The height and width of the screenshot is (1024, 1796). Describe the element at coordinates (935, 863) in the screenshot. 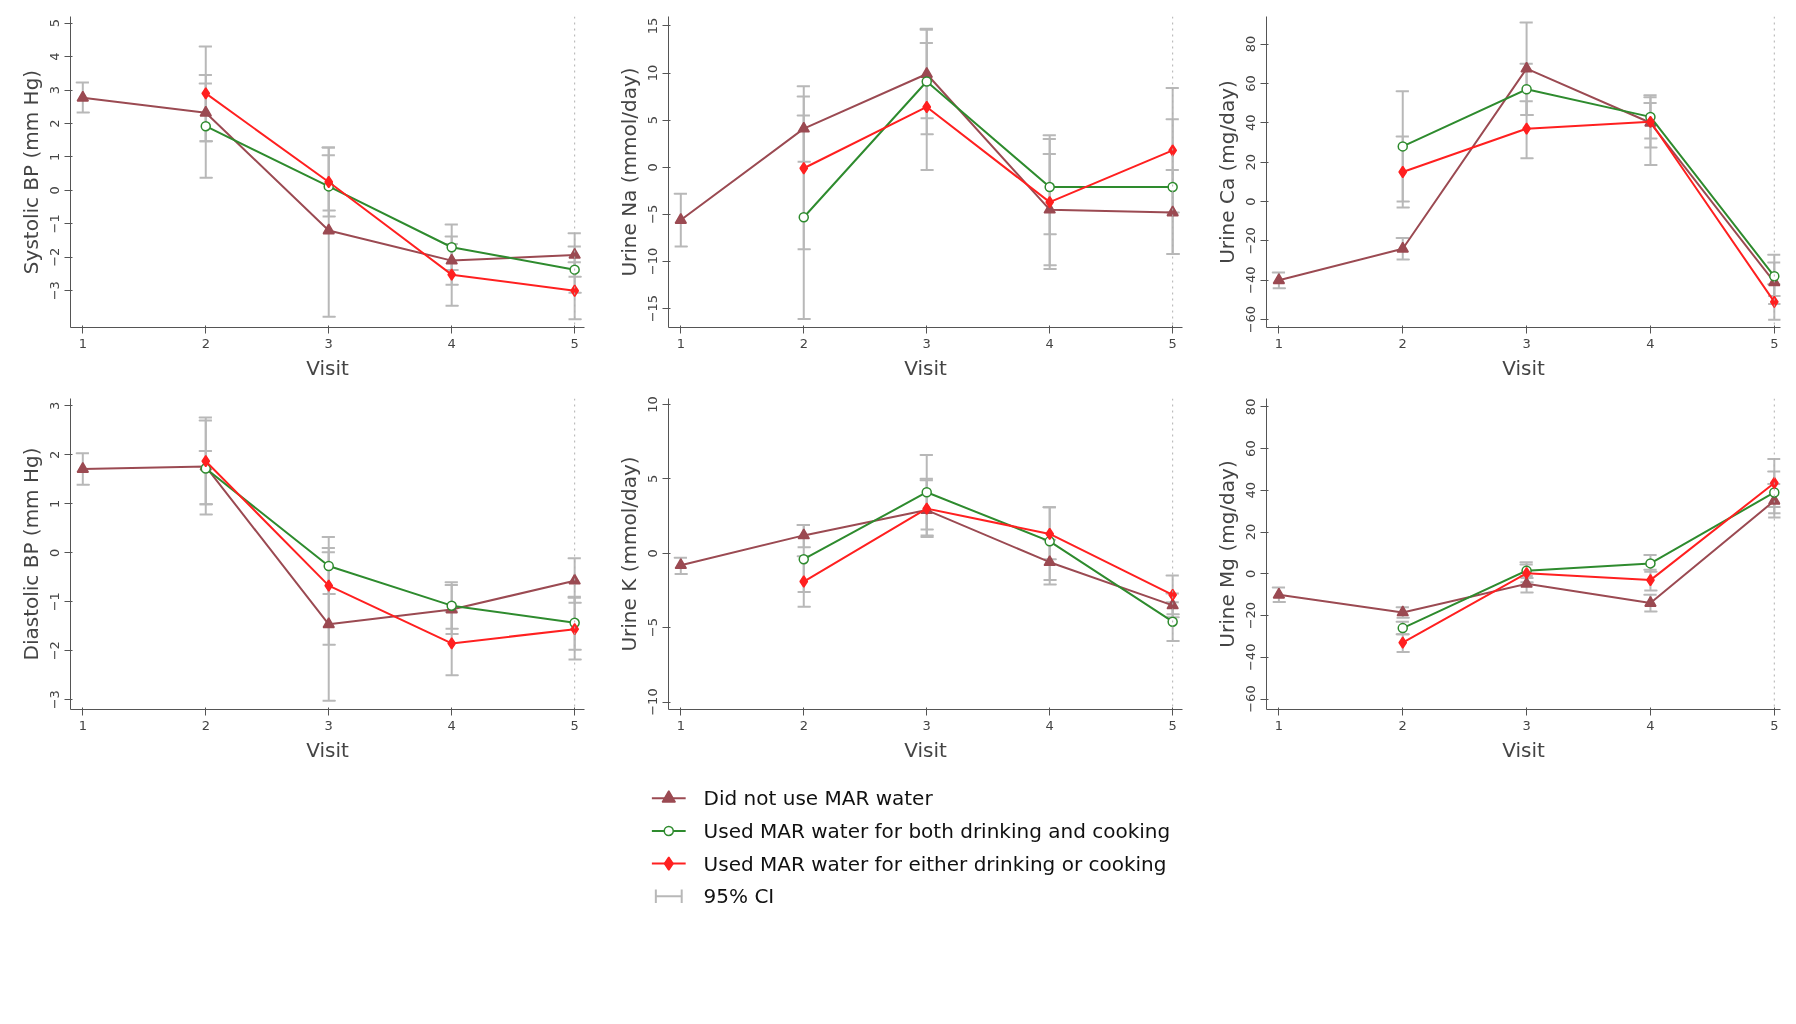

I see `legend-label: Used MAR water for either drinking or cooking` at that location.